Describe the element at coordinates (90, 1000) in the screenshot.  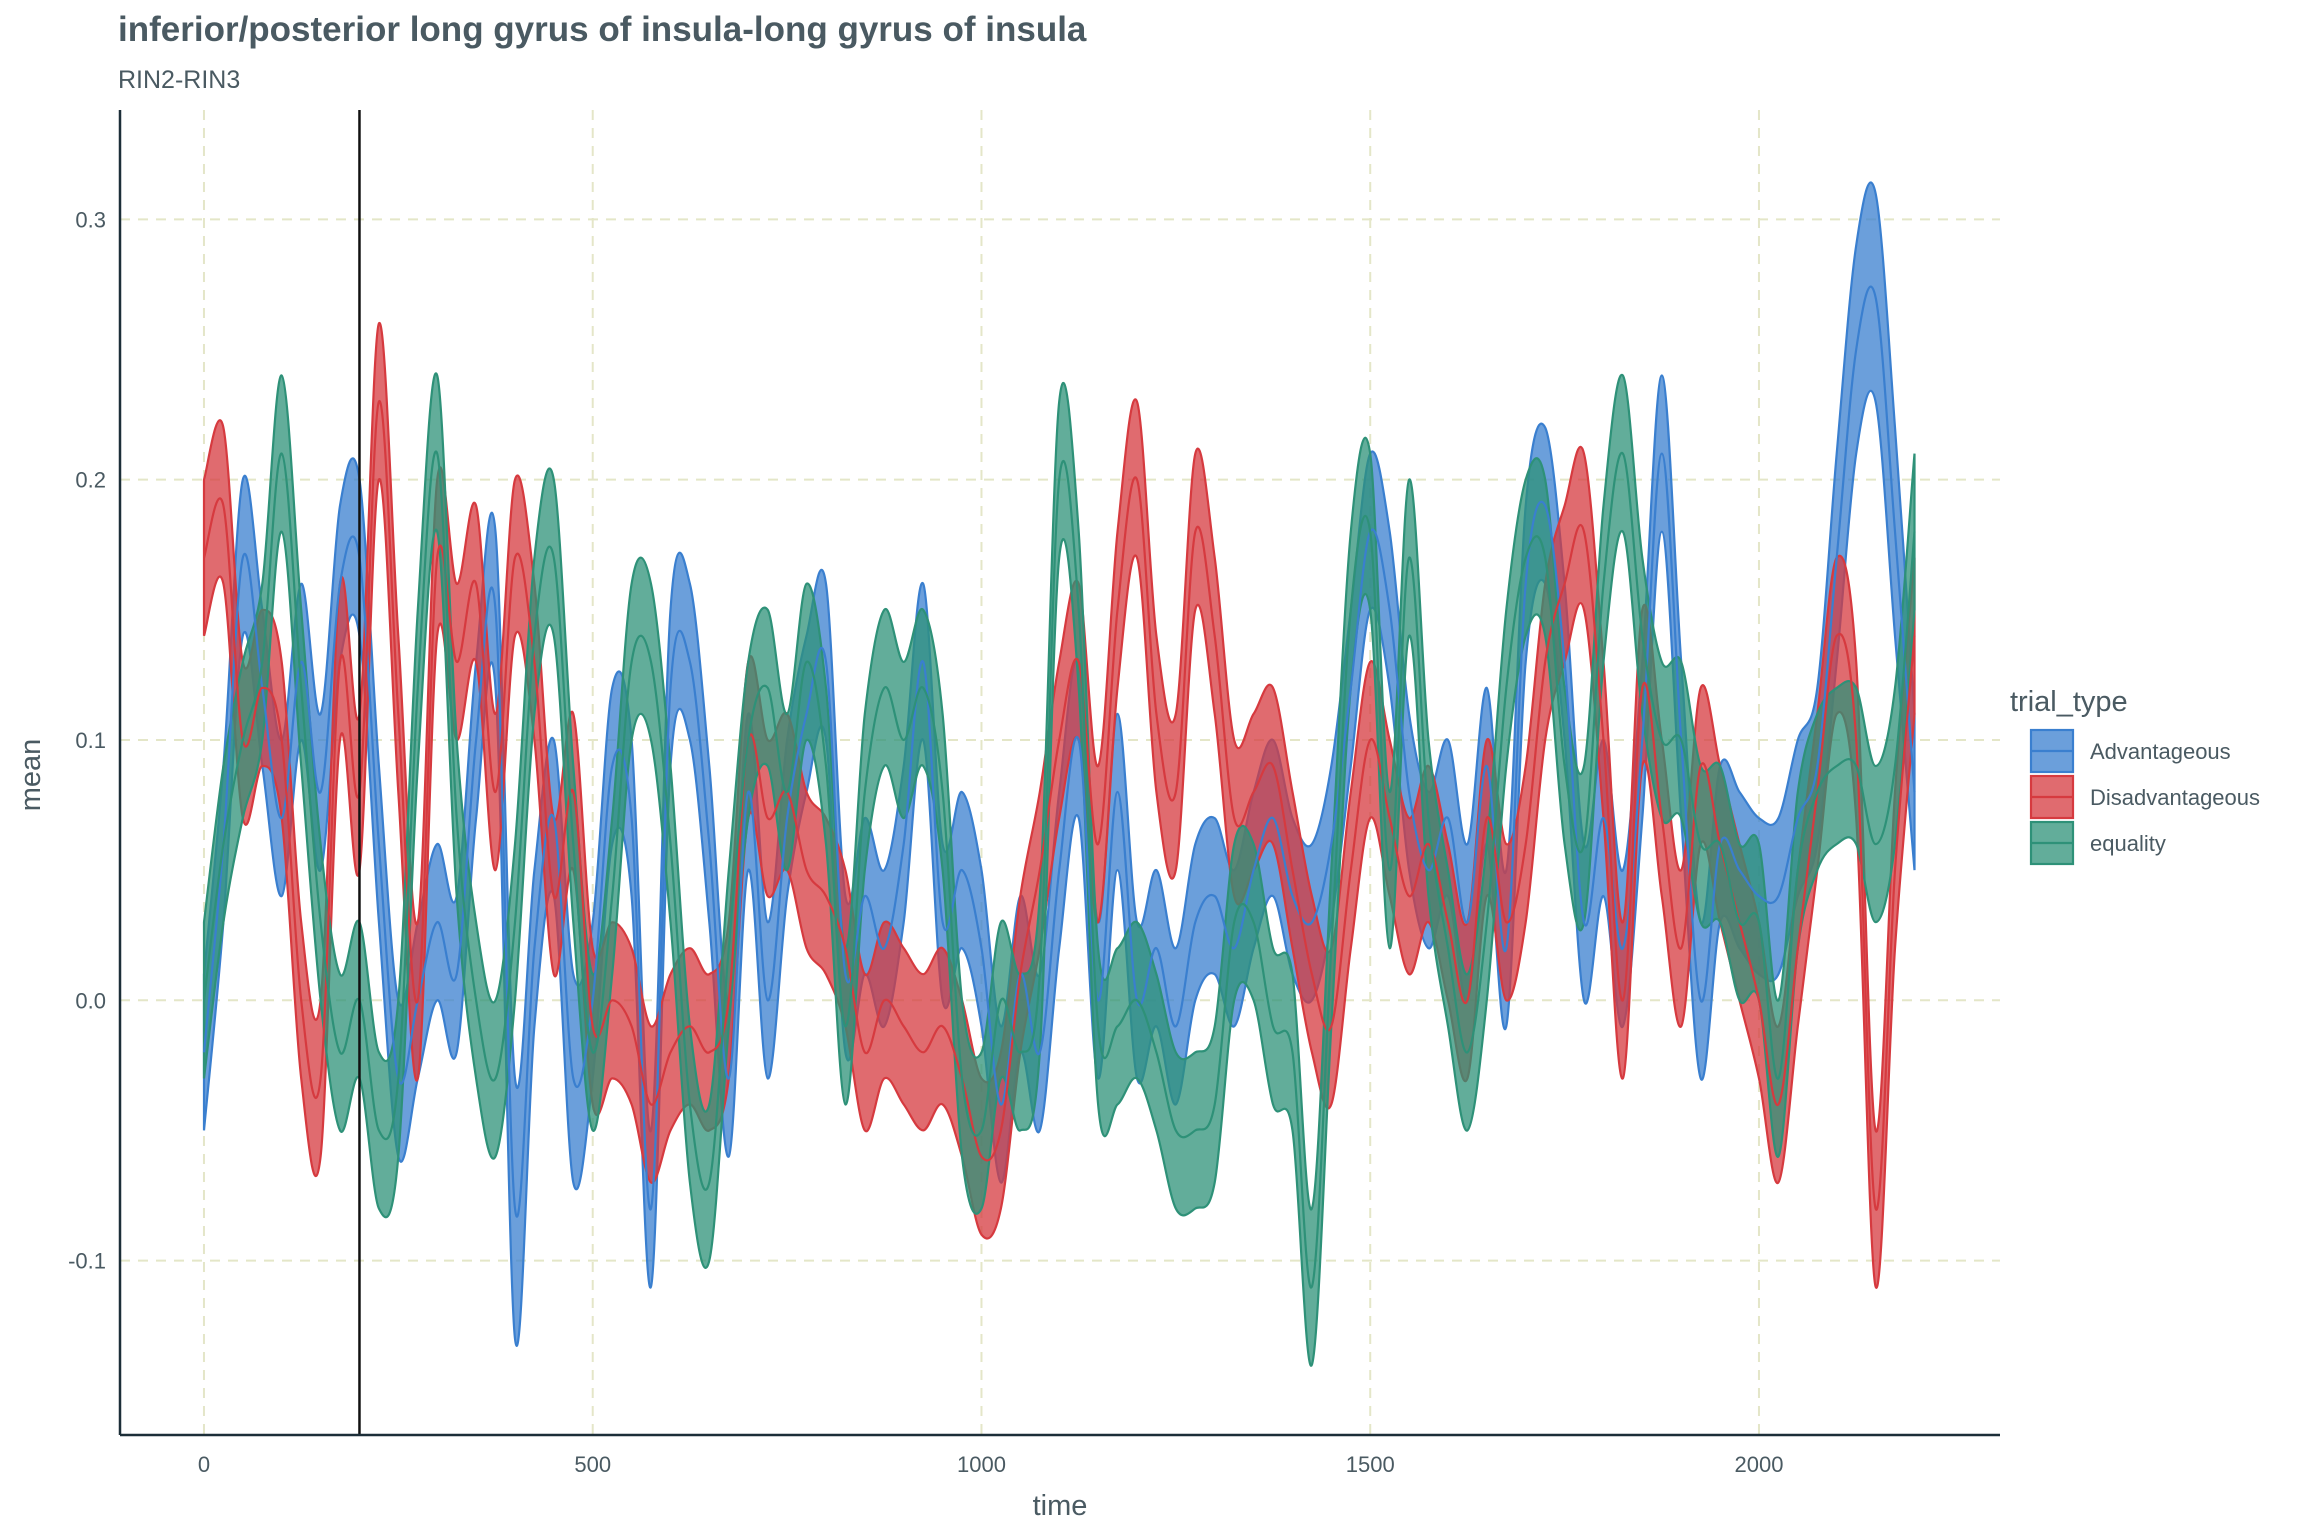
I see `y-tick-label-1: 0.0` at that location.